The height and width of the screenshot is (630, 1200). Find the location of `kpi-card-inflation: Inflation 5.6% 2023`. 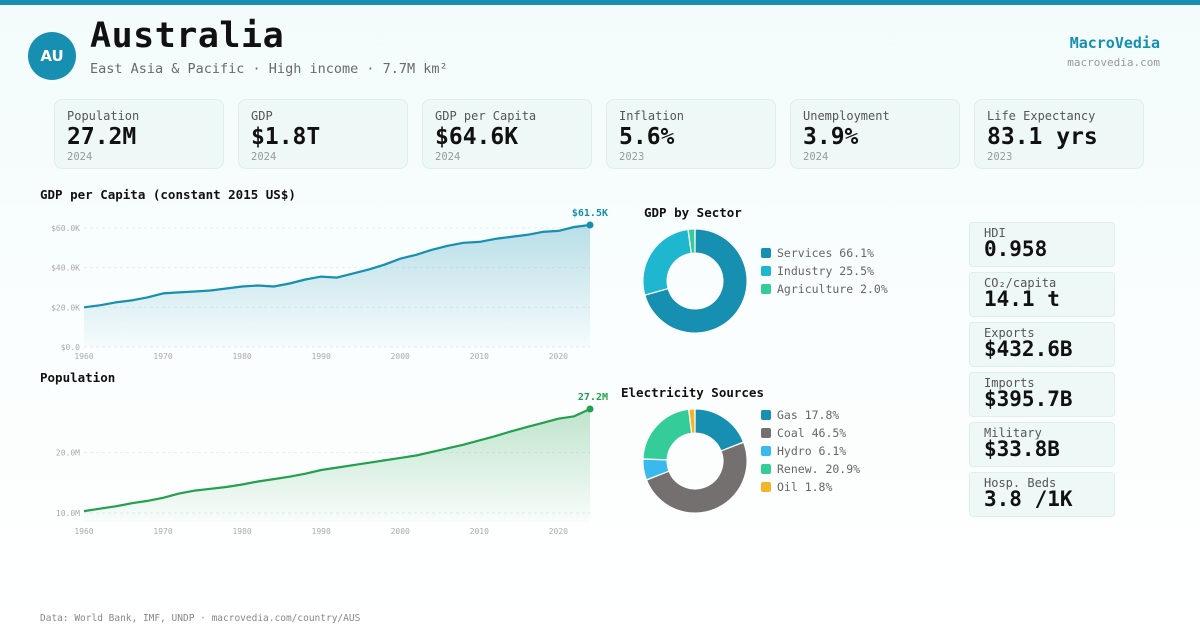

kpi-card-inflation: Inflation 5.6% 2023 is located at coordinates (691, 134).